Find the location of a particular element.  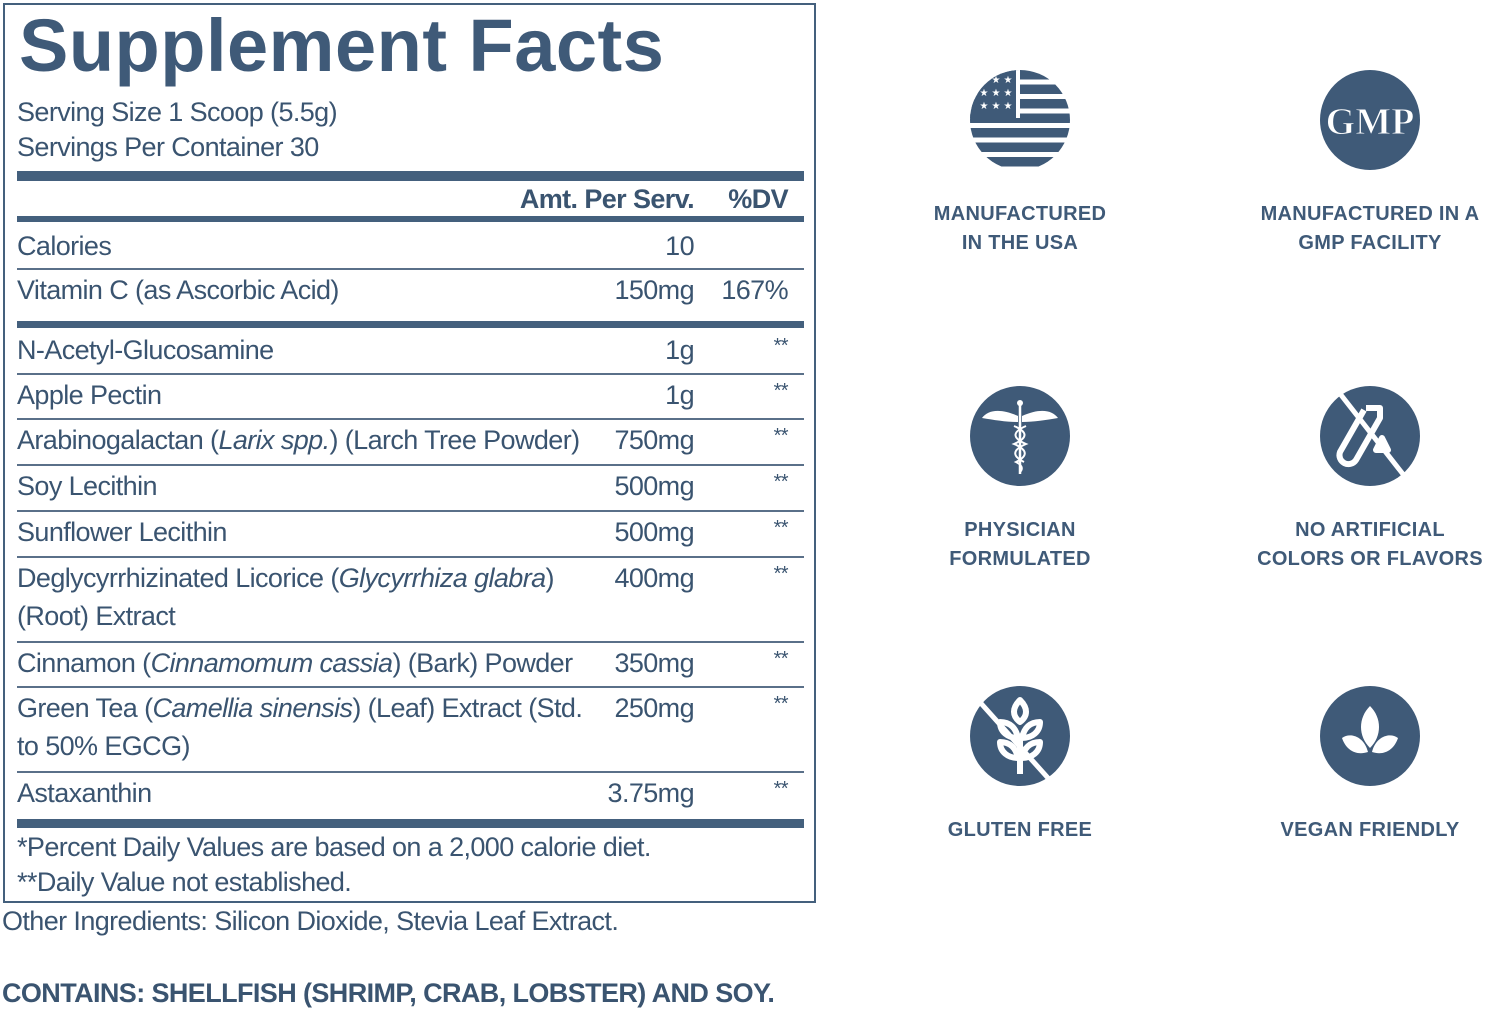

badge-label-line1: GLUTEN FREE is located at coordinates (1020, 830).